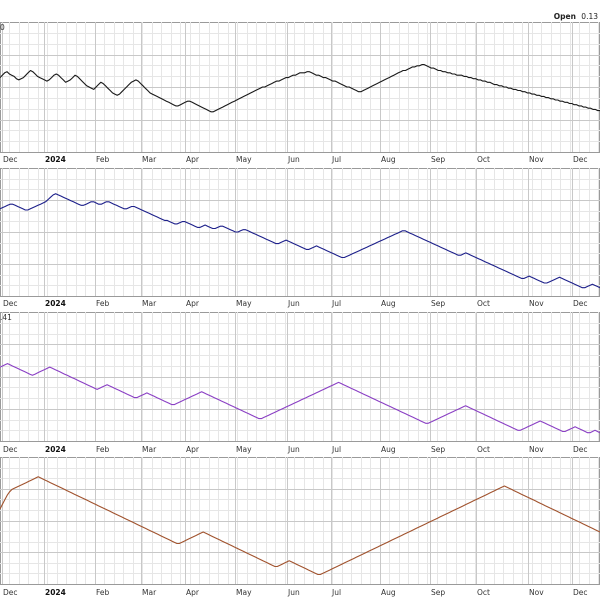  I want to click on open-label: Open, so click(565, 16).